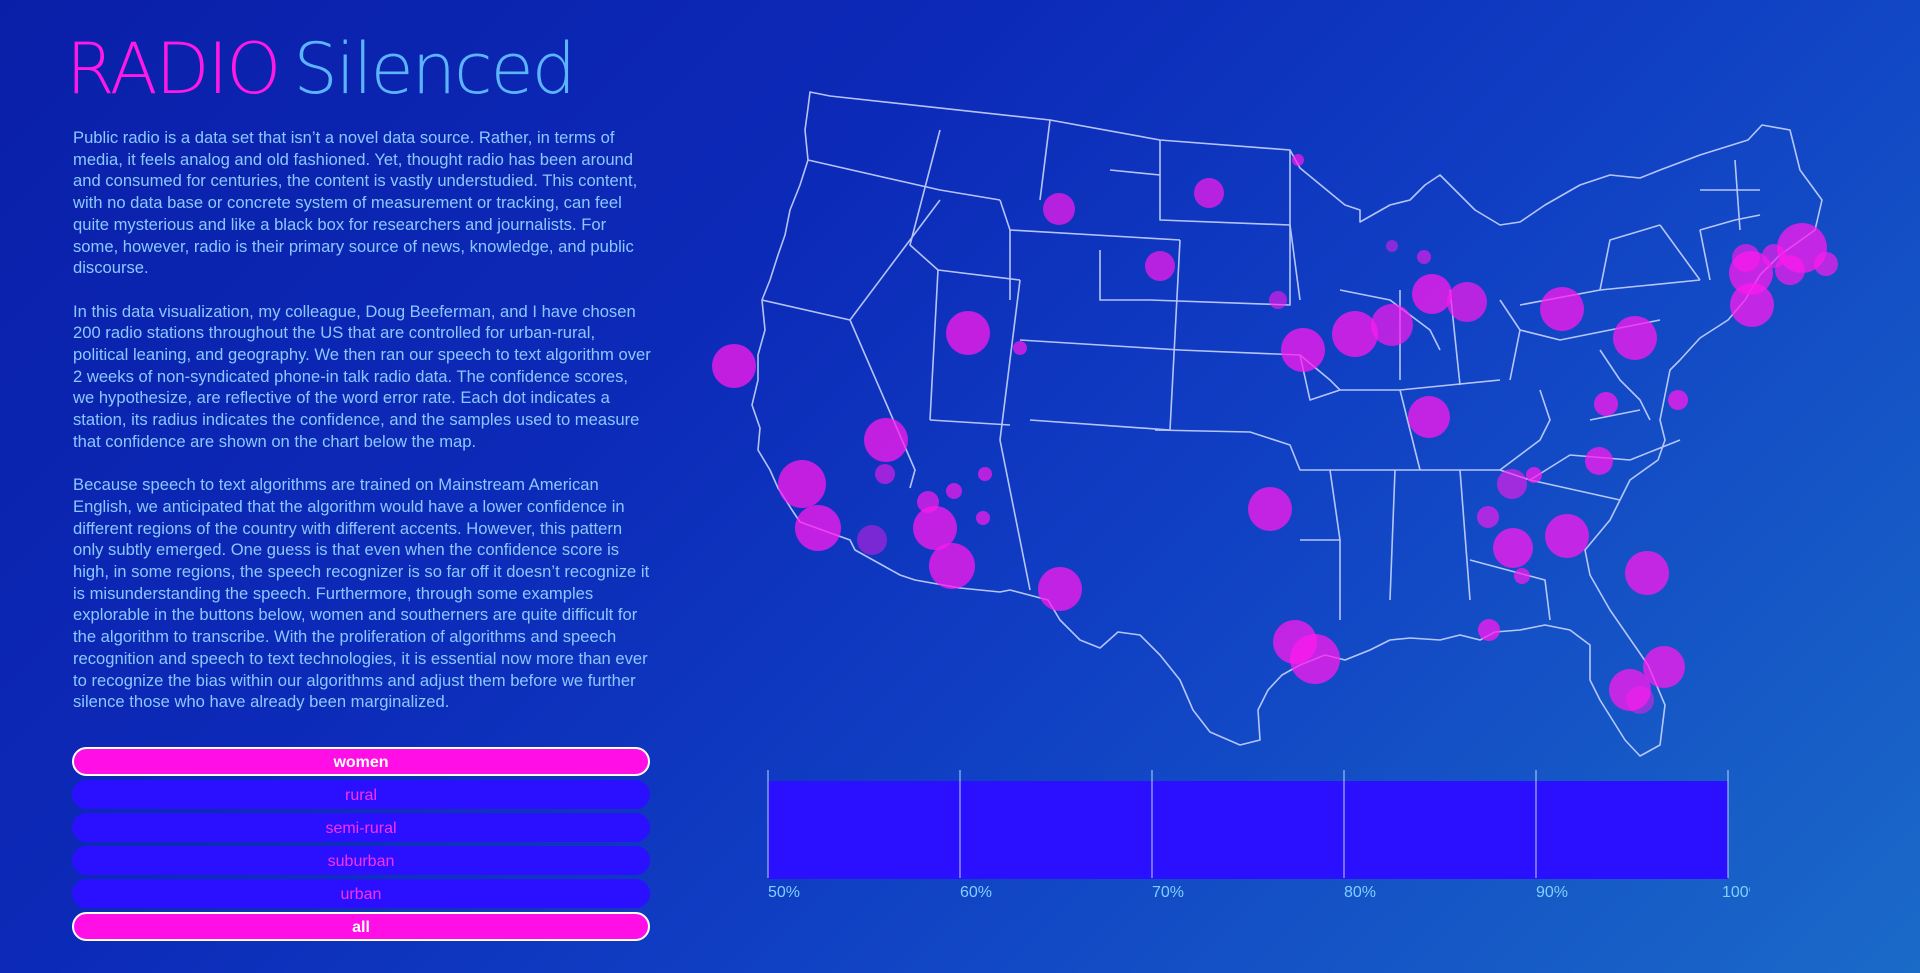 This screenshot has width=1920, height=973. Describe the element at coordinates (361, 761) in the screenshot. I see `women-button: women` at that location.